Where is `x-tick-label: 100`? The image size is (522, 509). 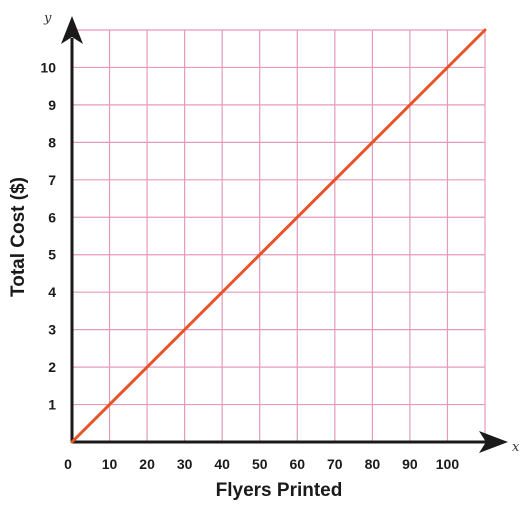
x-tick-label: 100 is located at coordinates (448, 464).